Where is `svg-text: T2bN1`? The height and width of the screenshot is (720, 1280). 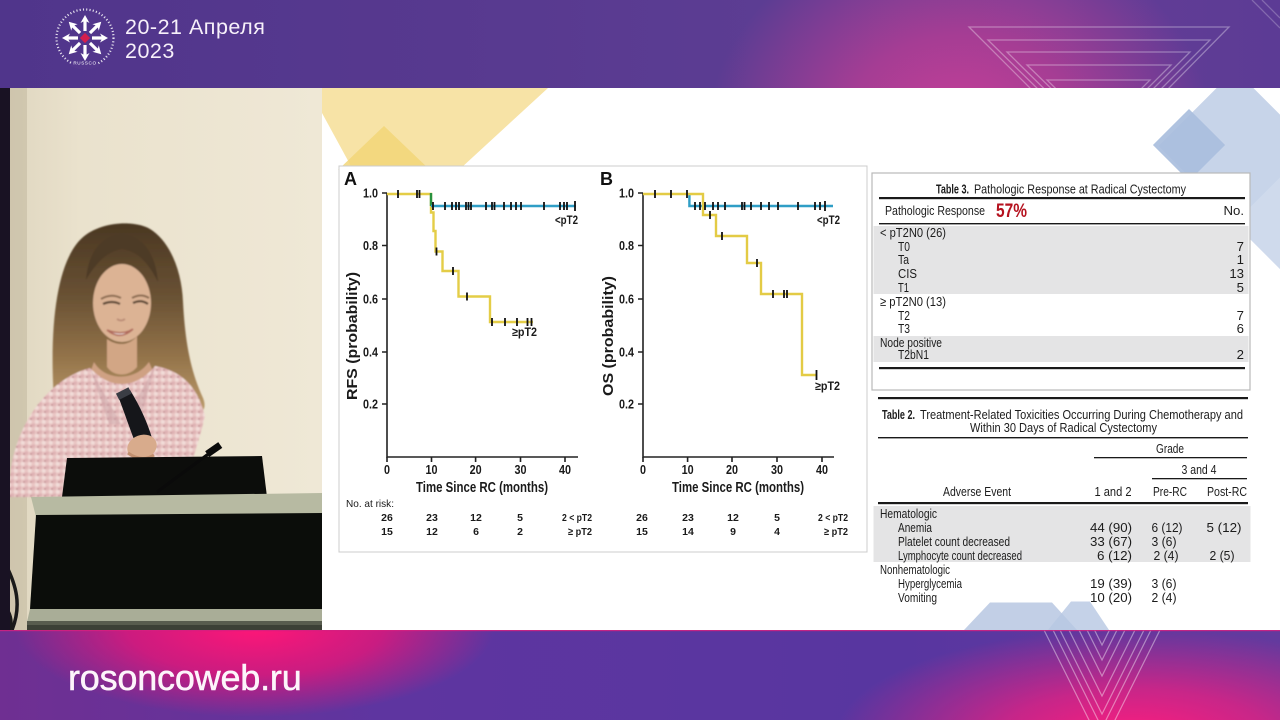
svg-text: T2bN1 is located at coordinates (913, 354).